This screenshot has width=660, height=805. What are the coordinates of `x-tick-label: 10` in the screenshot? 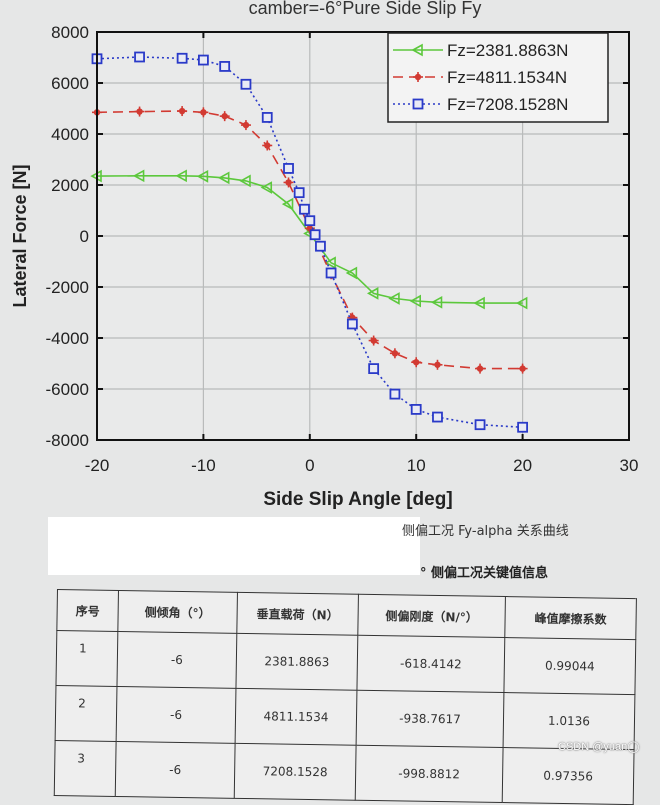 It's located at (416, 465).